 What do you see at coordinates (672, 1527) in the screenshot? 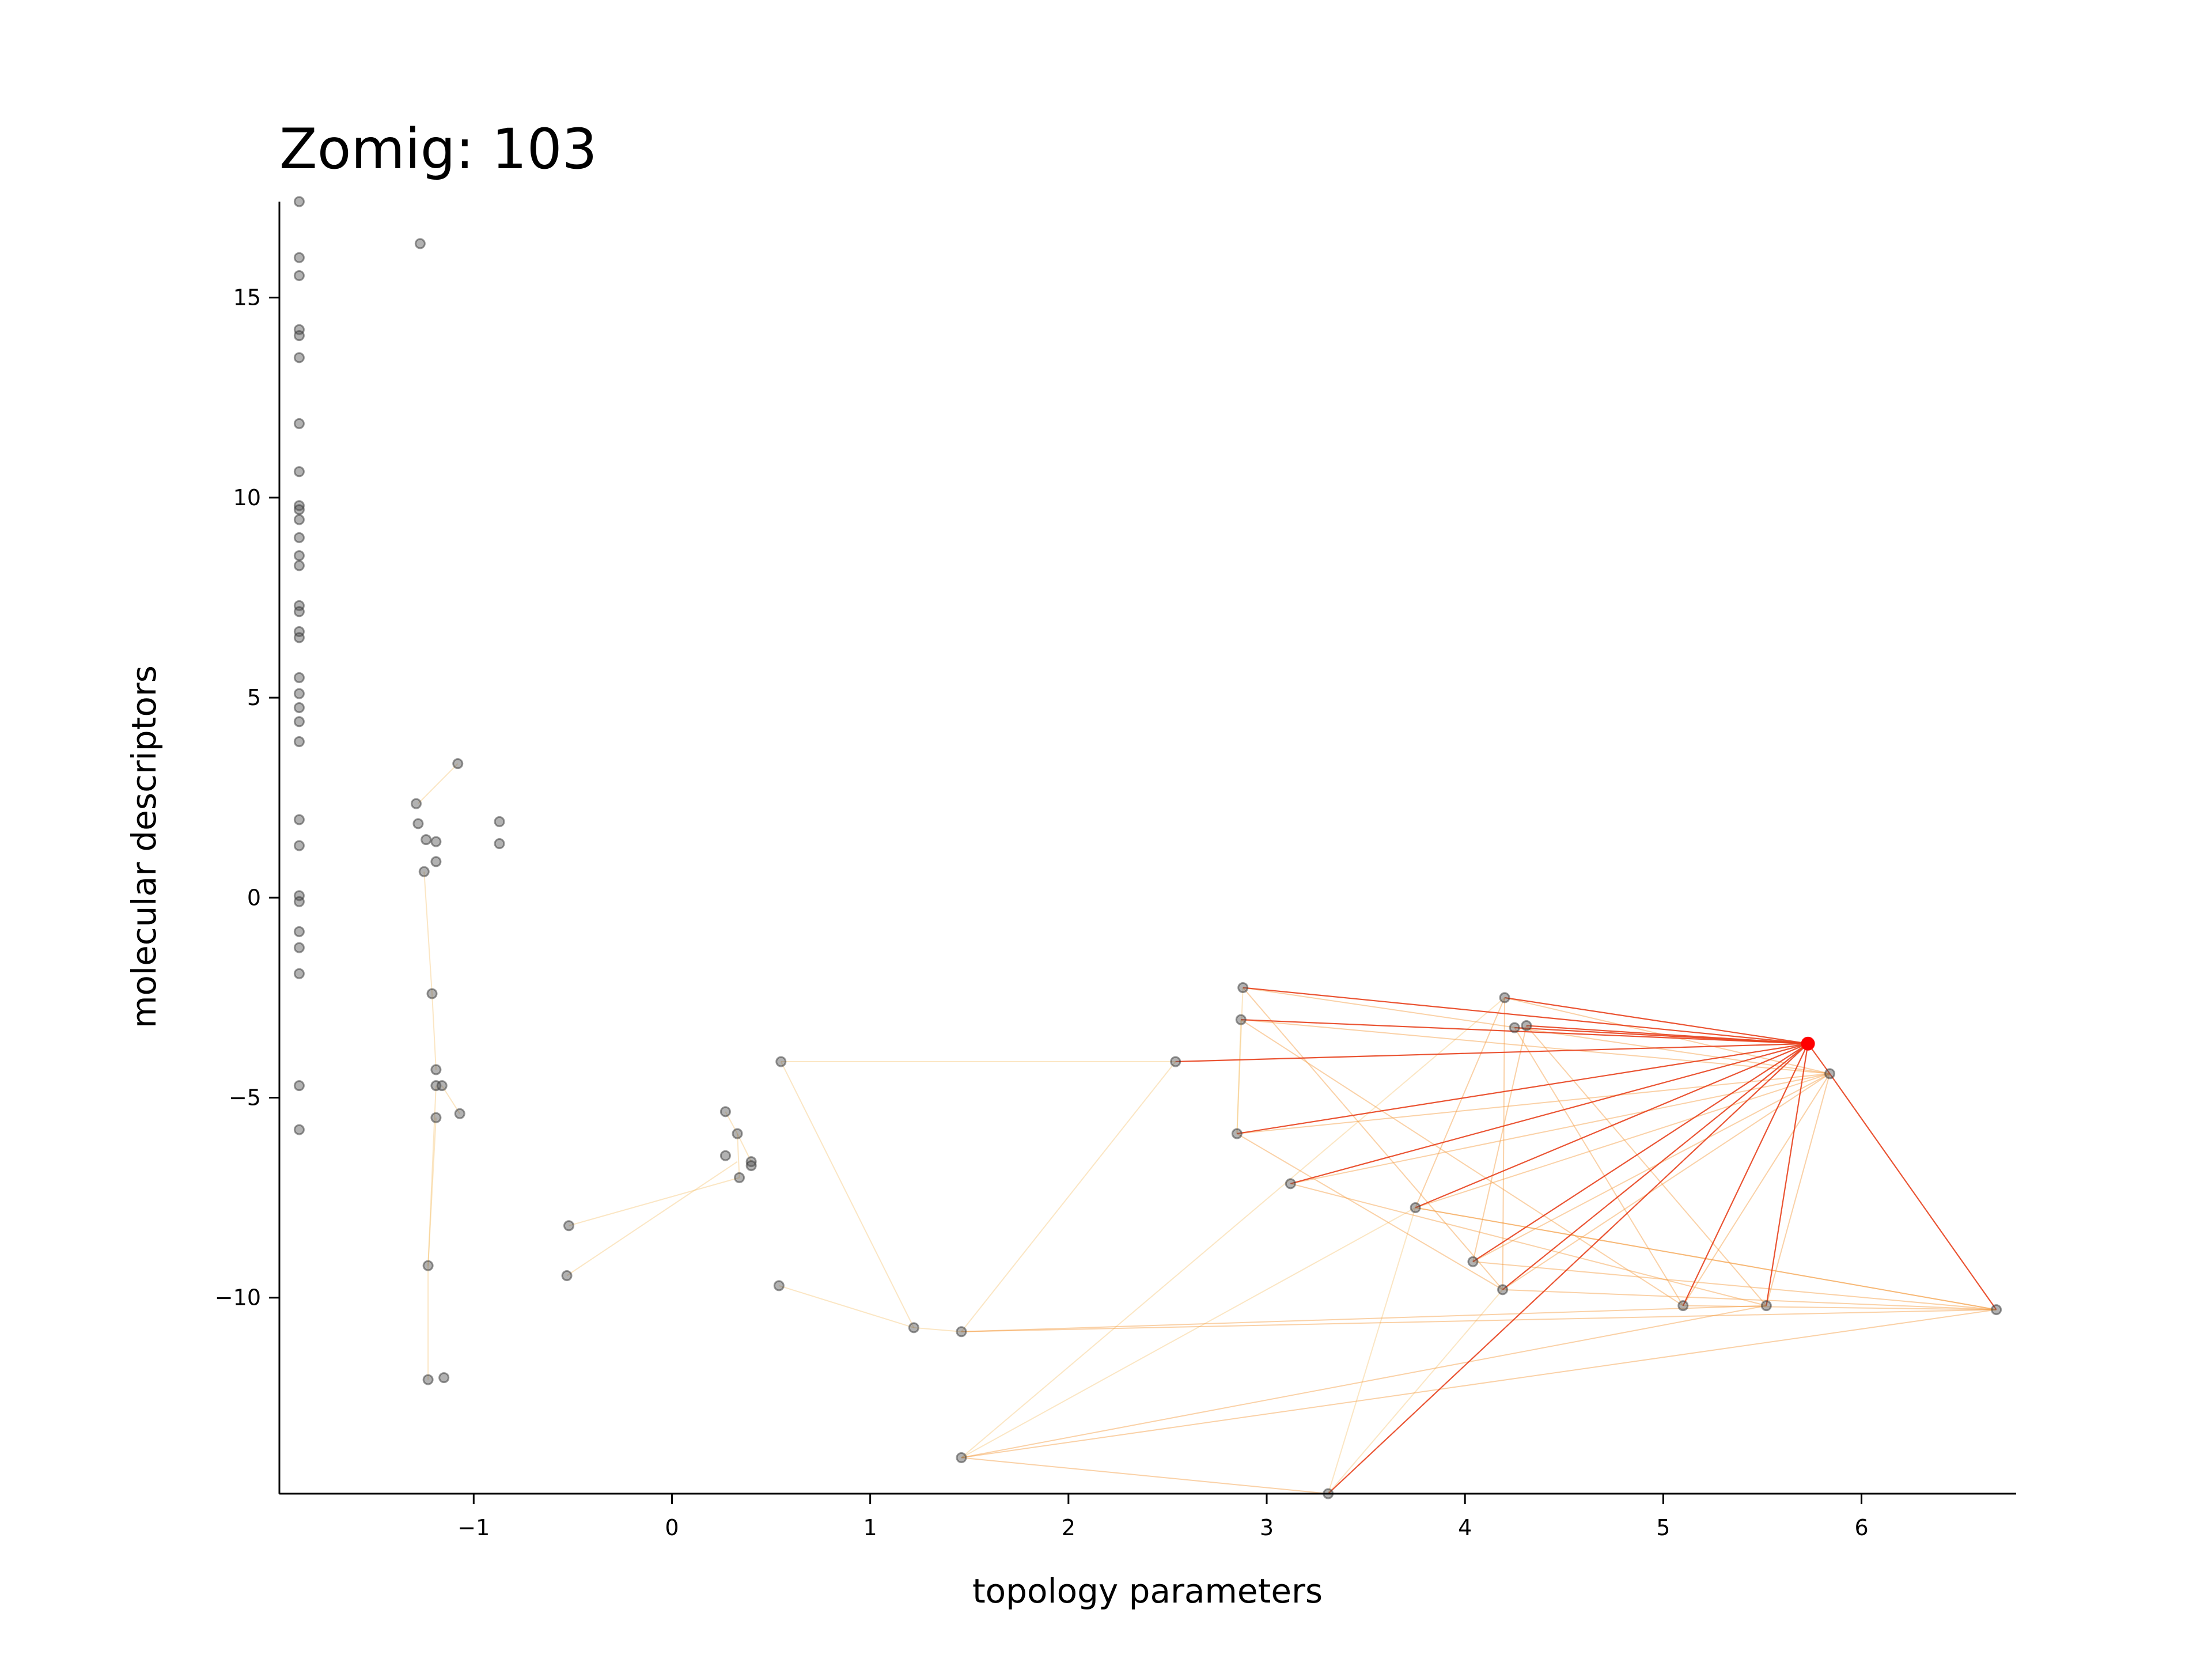
I see `x-tick-label: 0` at bounding box center [672, 1527].